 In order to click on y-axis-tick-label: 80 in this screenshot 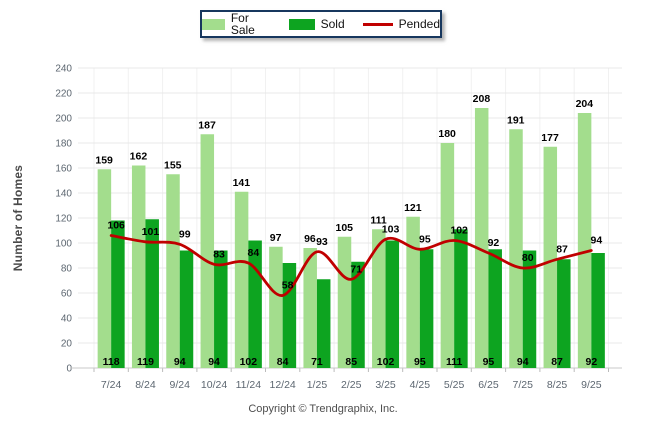, I will do `click(67, 269)`.